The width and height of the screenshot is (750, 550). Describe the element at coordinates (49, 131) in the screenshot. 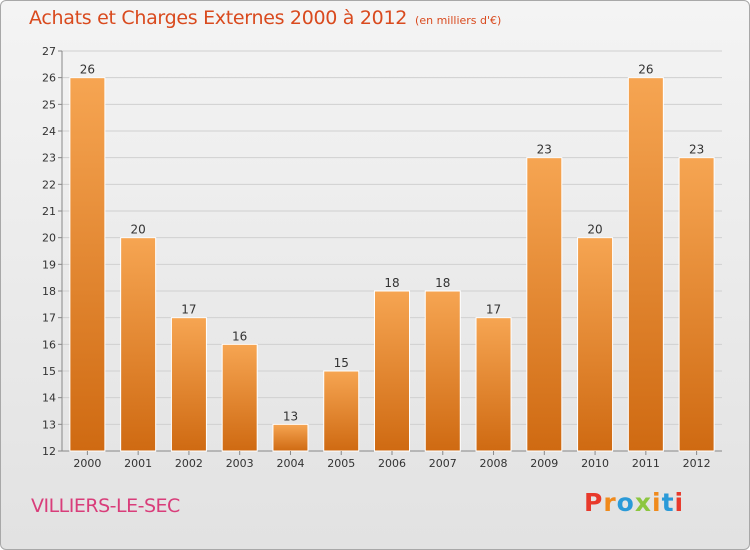

I see `y-tick-label: 24` at that location.